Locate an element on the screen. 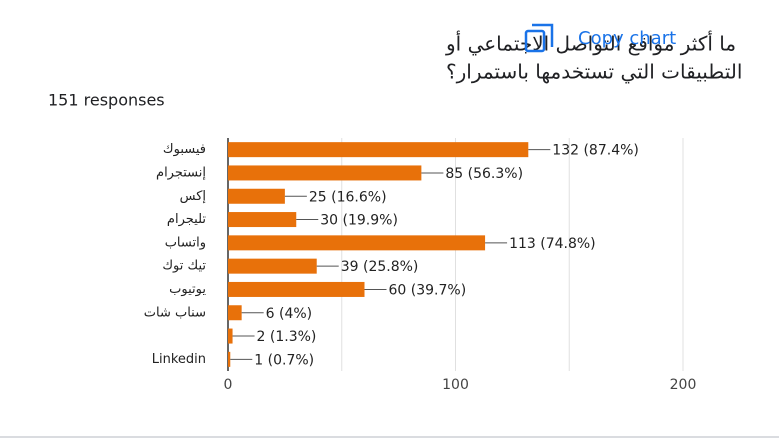 Image resolution: width=779 pixels, height=439 pixels. question-title: ما أكثر مواقع التواصل الاجتماعي أو is located at coordinates (590, 44).